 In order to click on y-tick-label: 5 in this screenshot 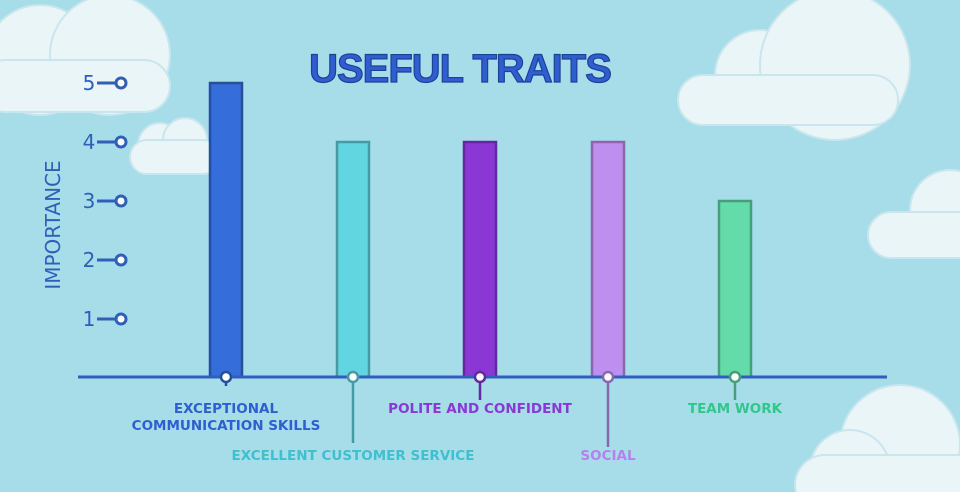, I will do `click(89, 83)`.